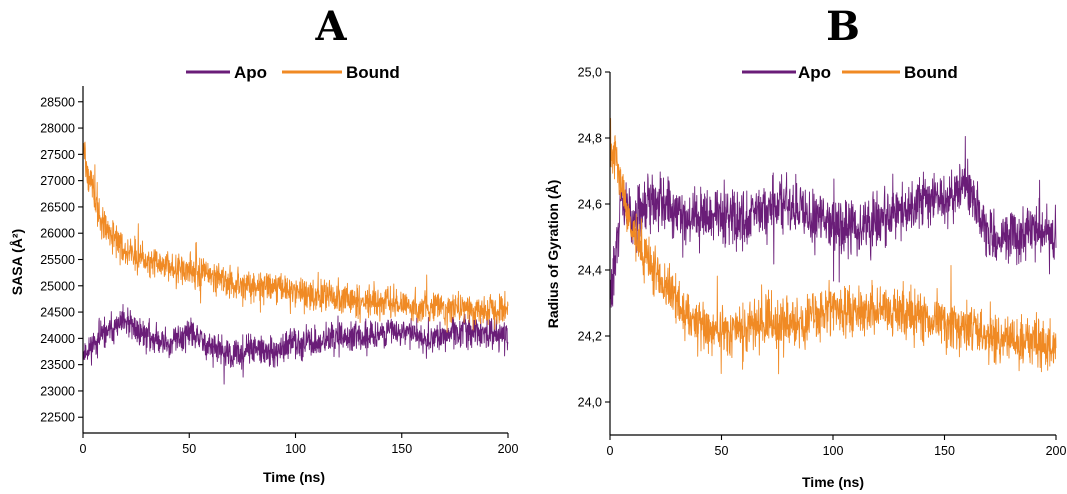  I want to click on panel-a-x-tick-label: 150, so click(401, 449).